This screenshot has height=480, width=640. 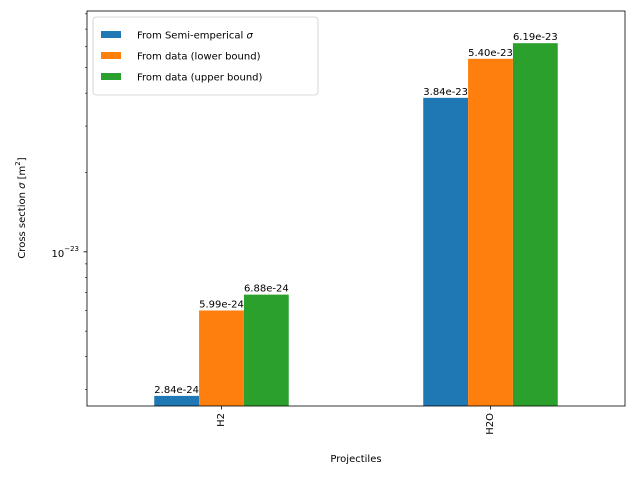 What do you see at coordinates (221, 420) in the screenshot?
I see `x-tick-label-h2: H2` at bounding box center [221, 420].